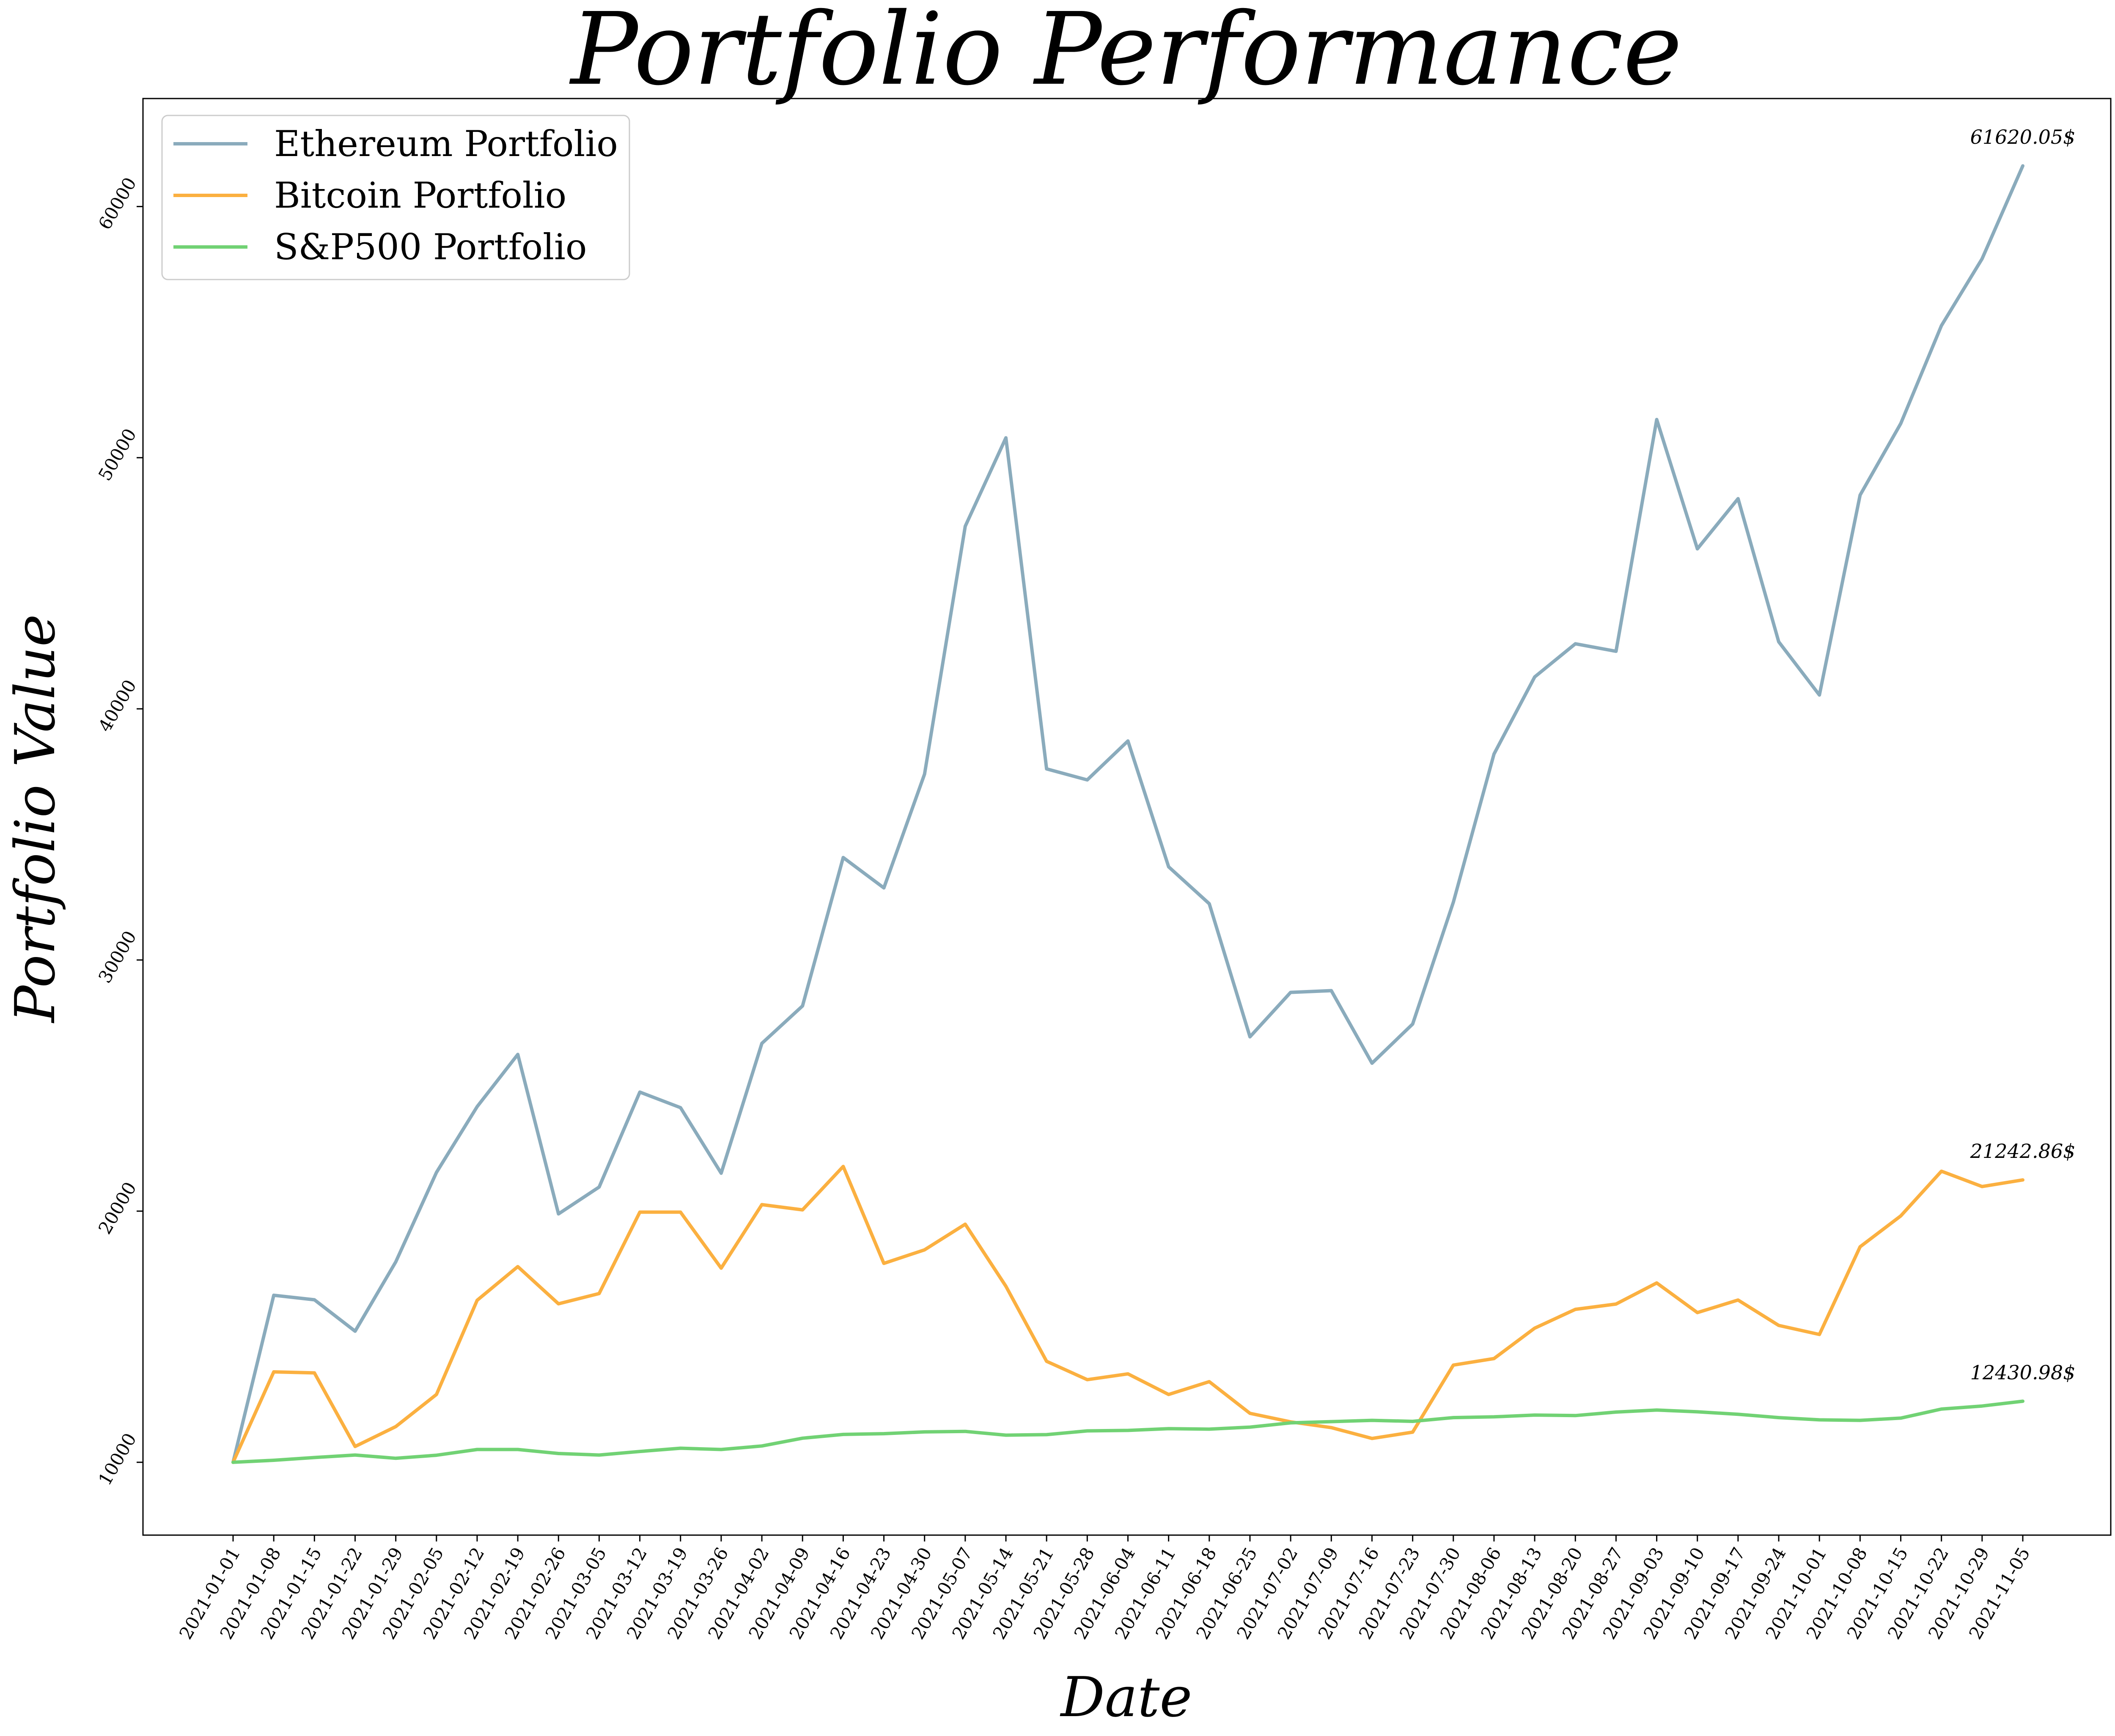 Image resolution: width=2115 pixels, height=1736 pixels. Describe the element at coordinates (117, 1208) in the screenshot. I see `y-tick-label: 20000` at that location.